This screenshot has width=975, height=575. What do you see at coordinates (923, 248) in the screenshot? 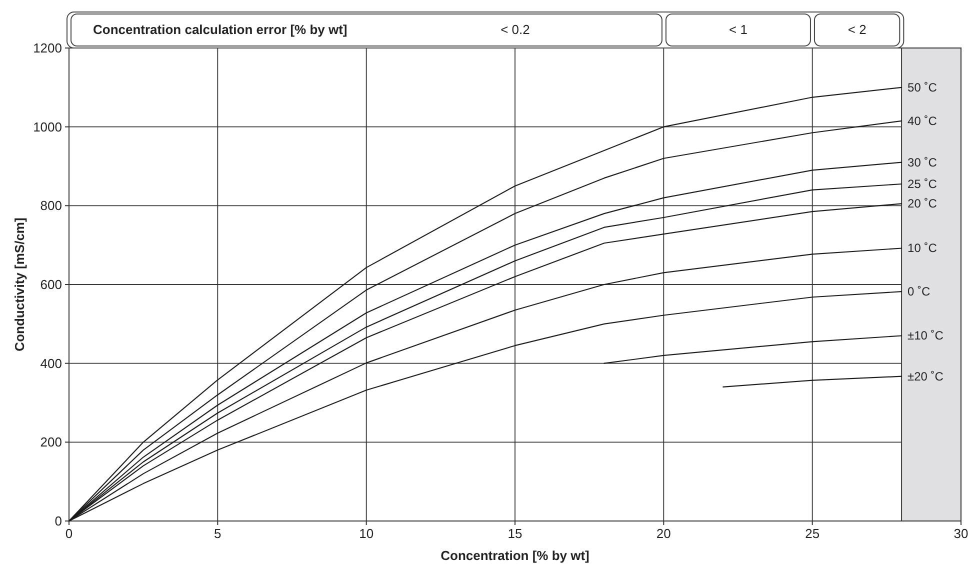
I see `series-label: 10 ˚C` at bounding box center [923, 248].